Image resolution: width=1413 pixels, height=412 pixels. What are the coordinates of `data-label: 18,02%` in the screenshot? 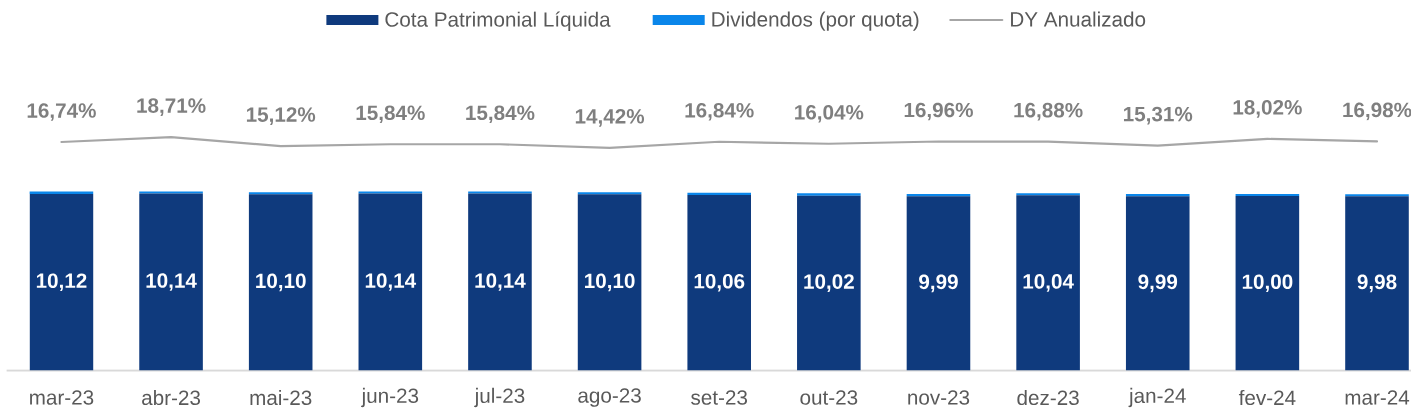 It's located at (1267, 109).